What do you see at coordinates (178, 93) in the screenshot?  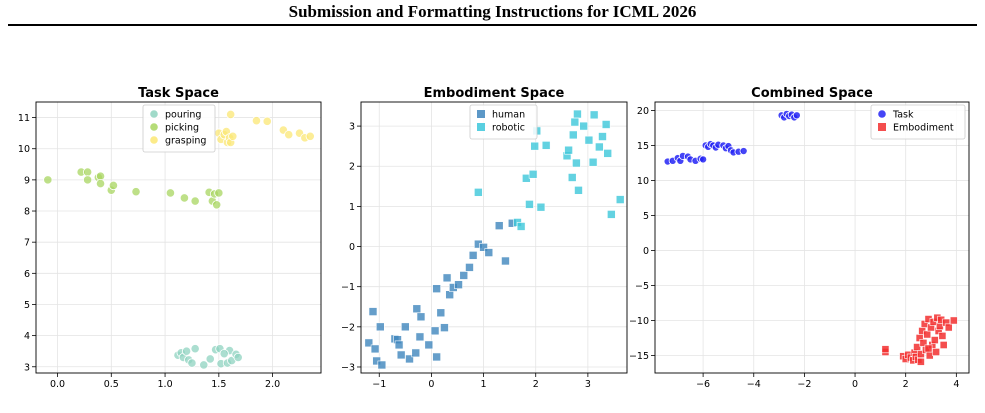 I see `chart-title: Task Space` at bounding box center [178, 93].